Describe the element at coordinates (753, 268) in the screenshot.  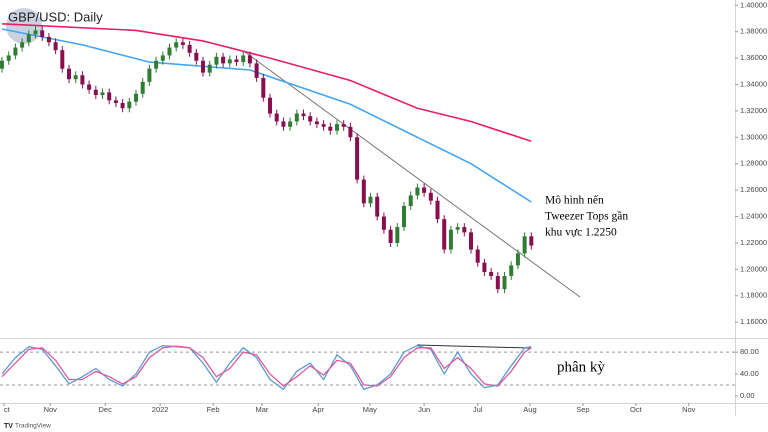
I see `y-tick-label: 1.20000` at that location.